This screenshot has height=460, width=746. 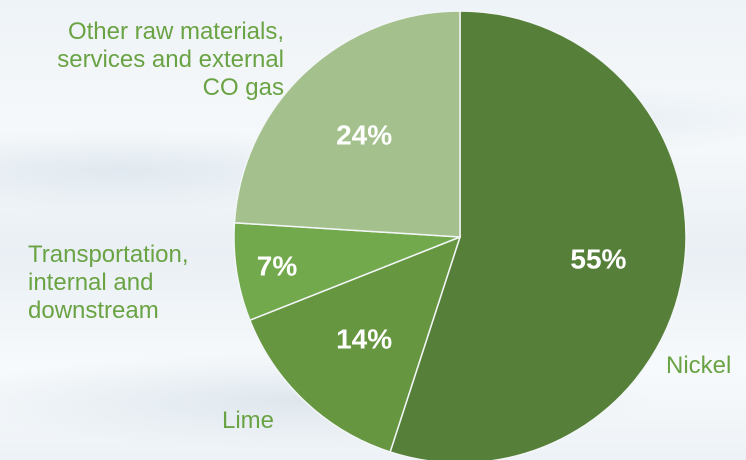 I want to click on category-label-lime: Lime, so click(x=248, y=421).